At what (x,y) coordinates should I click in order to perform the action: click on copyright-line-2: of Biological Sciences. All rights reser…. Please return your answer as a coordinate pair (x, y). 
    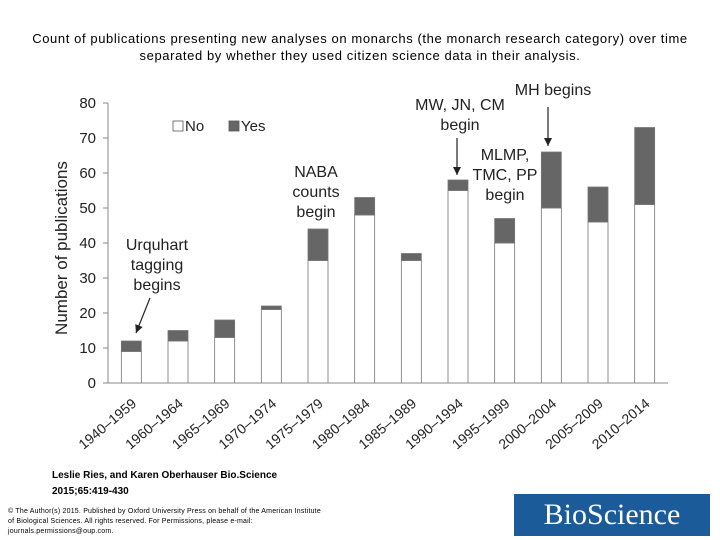
    Looking at the image, I should click on (130, 521).